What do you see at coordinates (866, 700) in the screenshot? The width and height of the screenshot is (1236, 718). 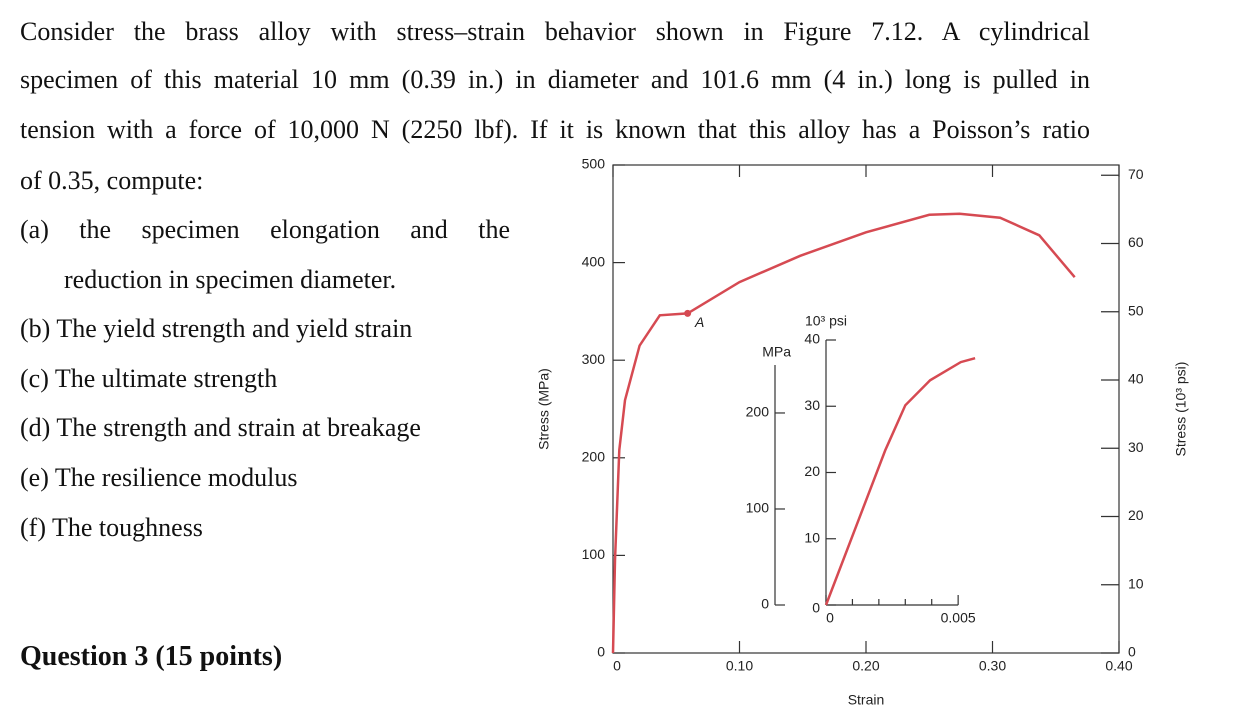 I see `x-axis-label: Strain` at bounding box center [866, 700].